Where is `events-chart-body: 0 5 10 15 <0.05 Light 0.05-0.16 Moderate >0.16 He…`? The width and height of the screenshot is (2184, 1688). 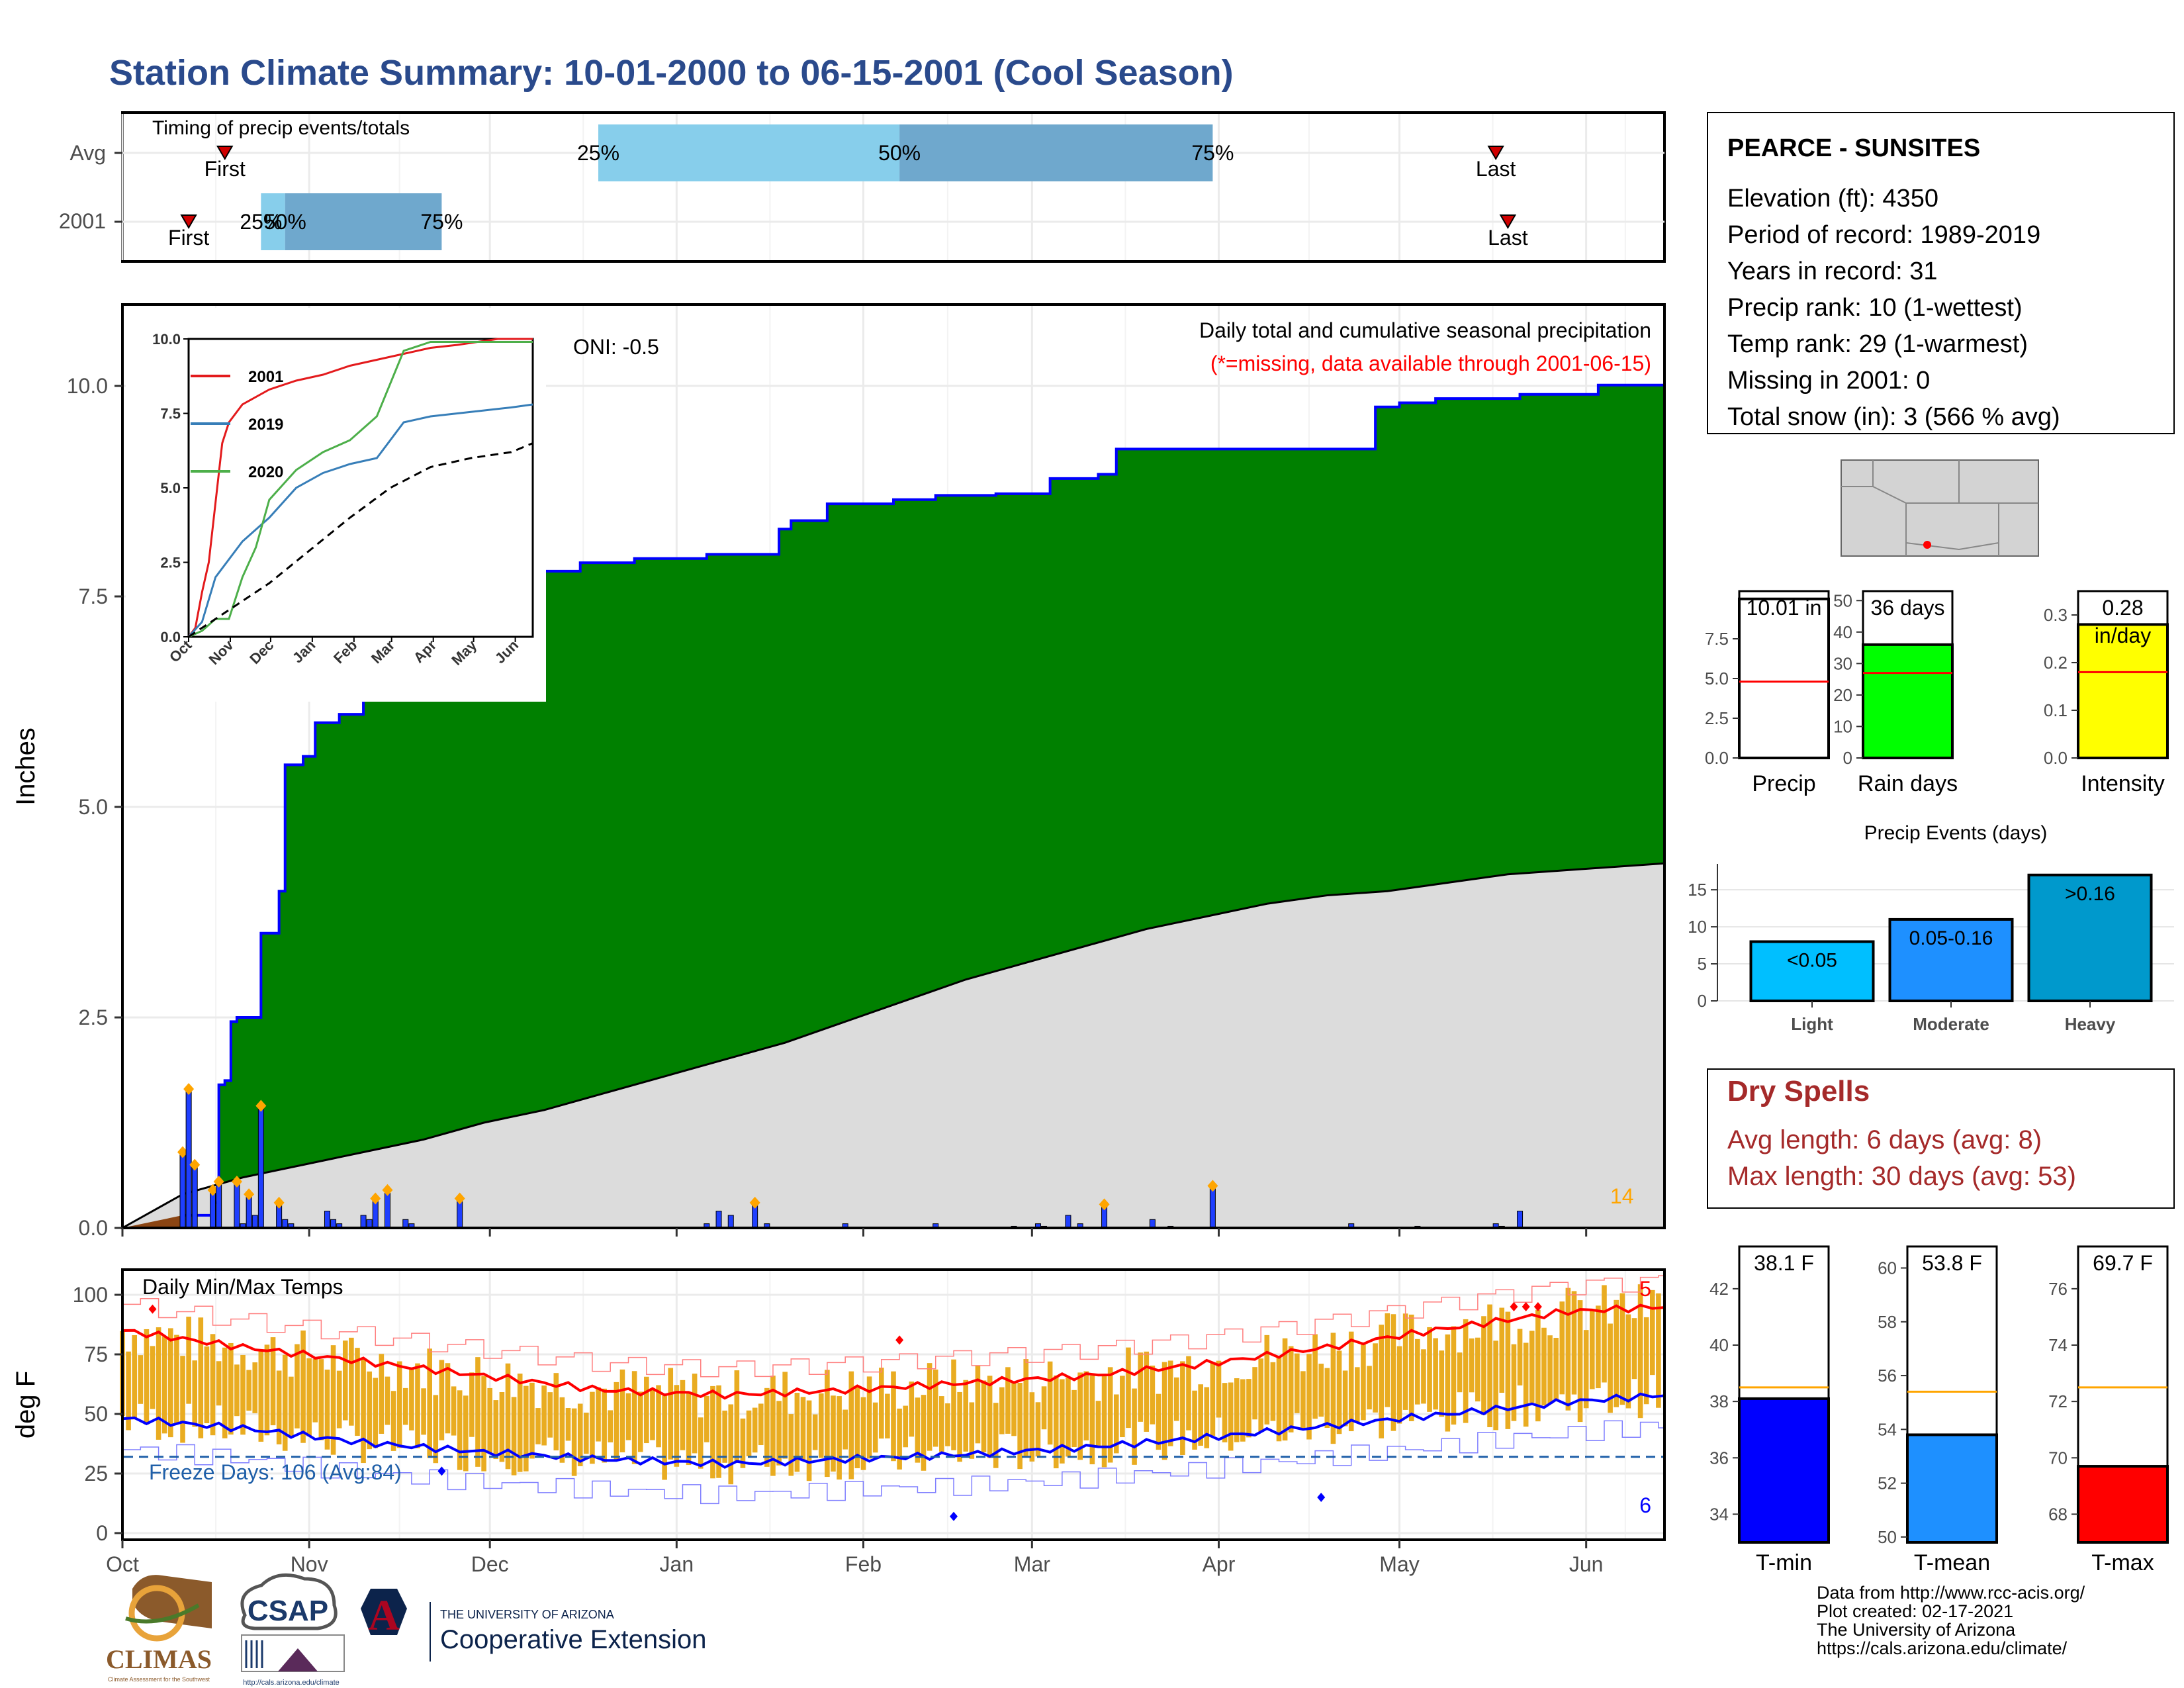 events-chart-body: 0 5 10 15 <0.05 Light 0.05-0.16 Moderate >0.16 He… is located at coordinates (1931, 949).